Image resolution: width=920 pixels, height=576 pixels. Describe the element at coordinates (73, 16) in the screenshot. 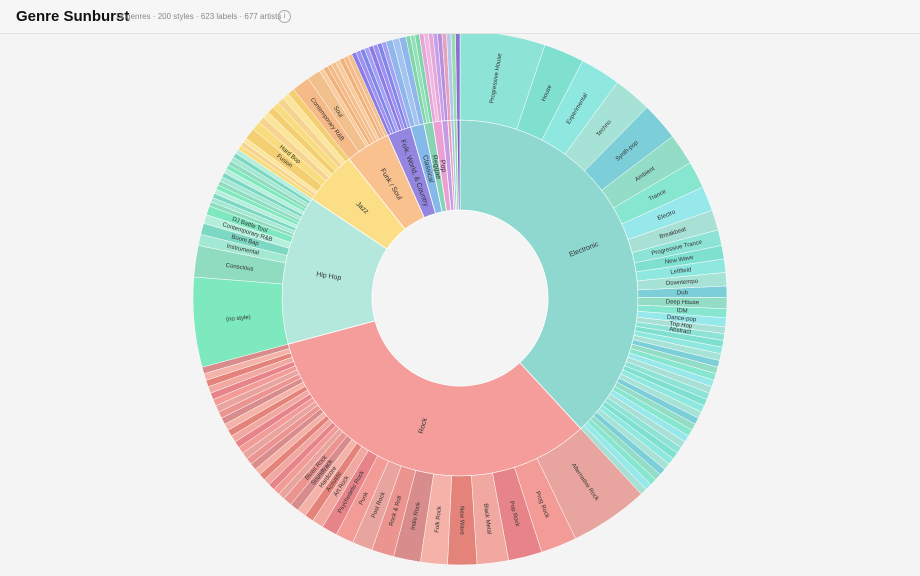

I see `page-title: Genre Sunburst` at that location.